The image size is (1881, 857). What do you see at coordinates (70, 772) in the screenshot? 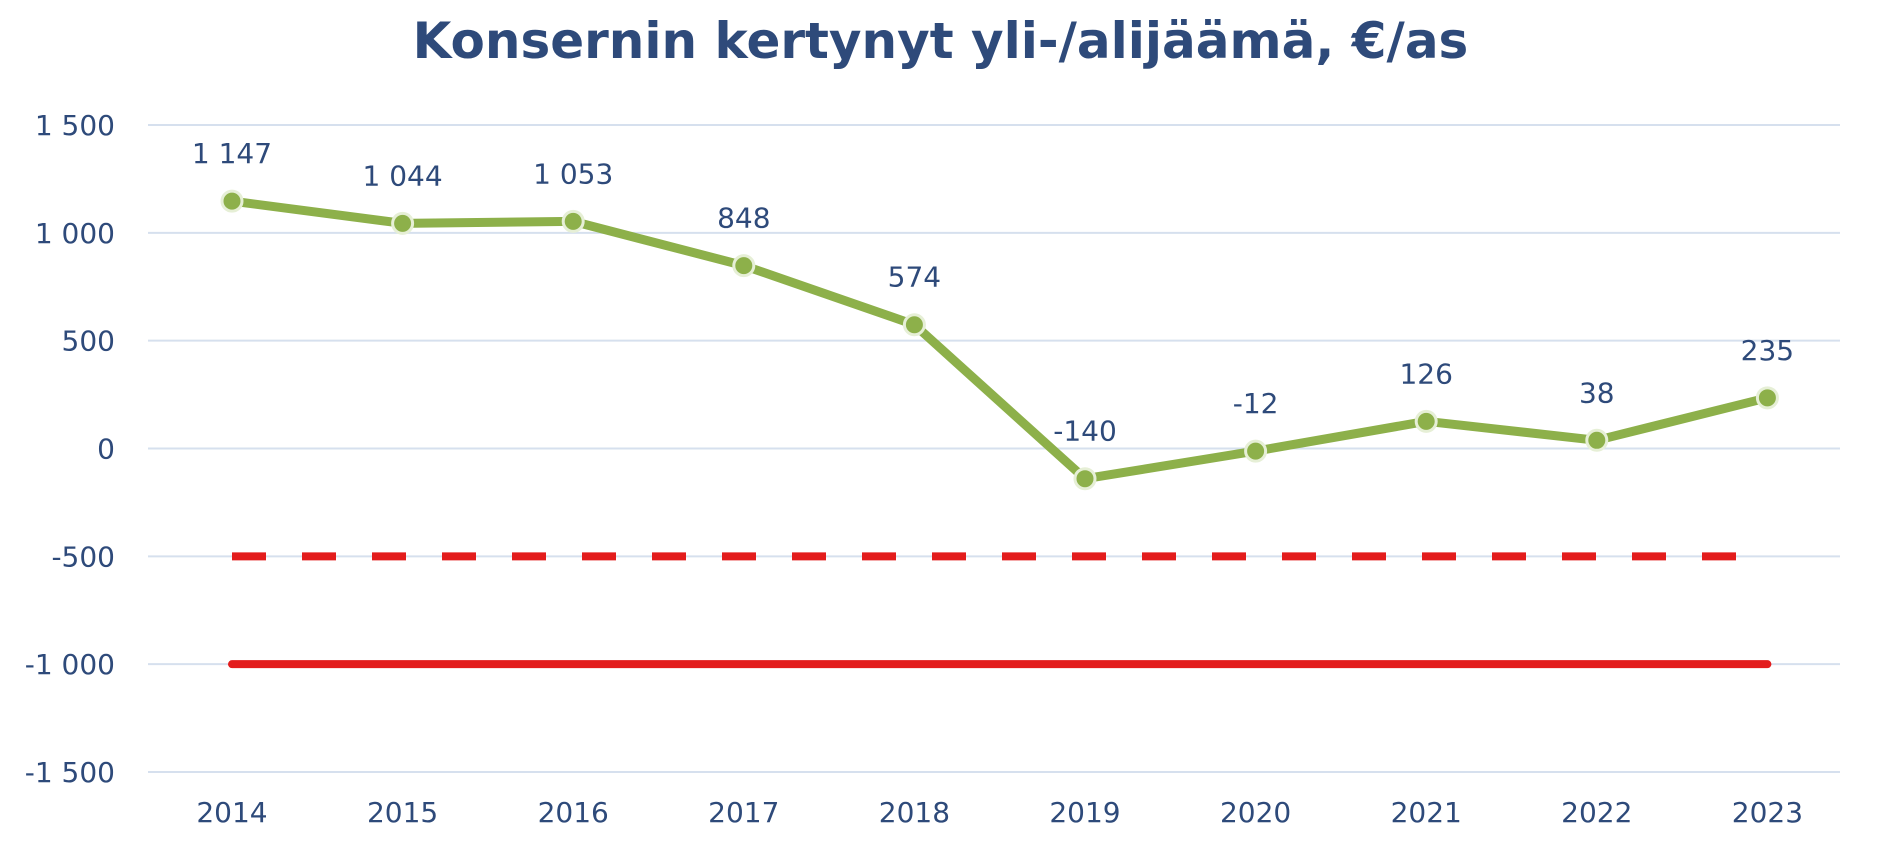
I see `y-tick-label: -1 500` at bounding box center [70, 772].